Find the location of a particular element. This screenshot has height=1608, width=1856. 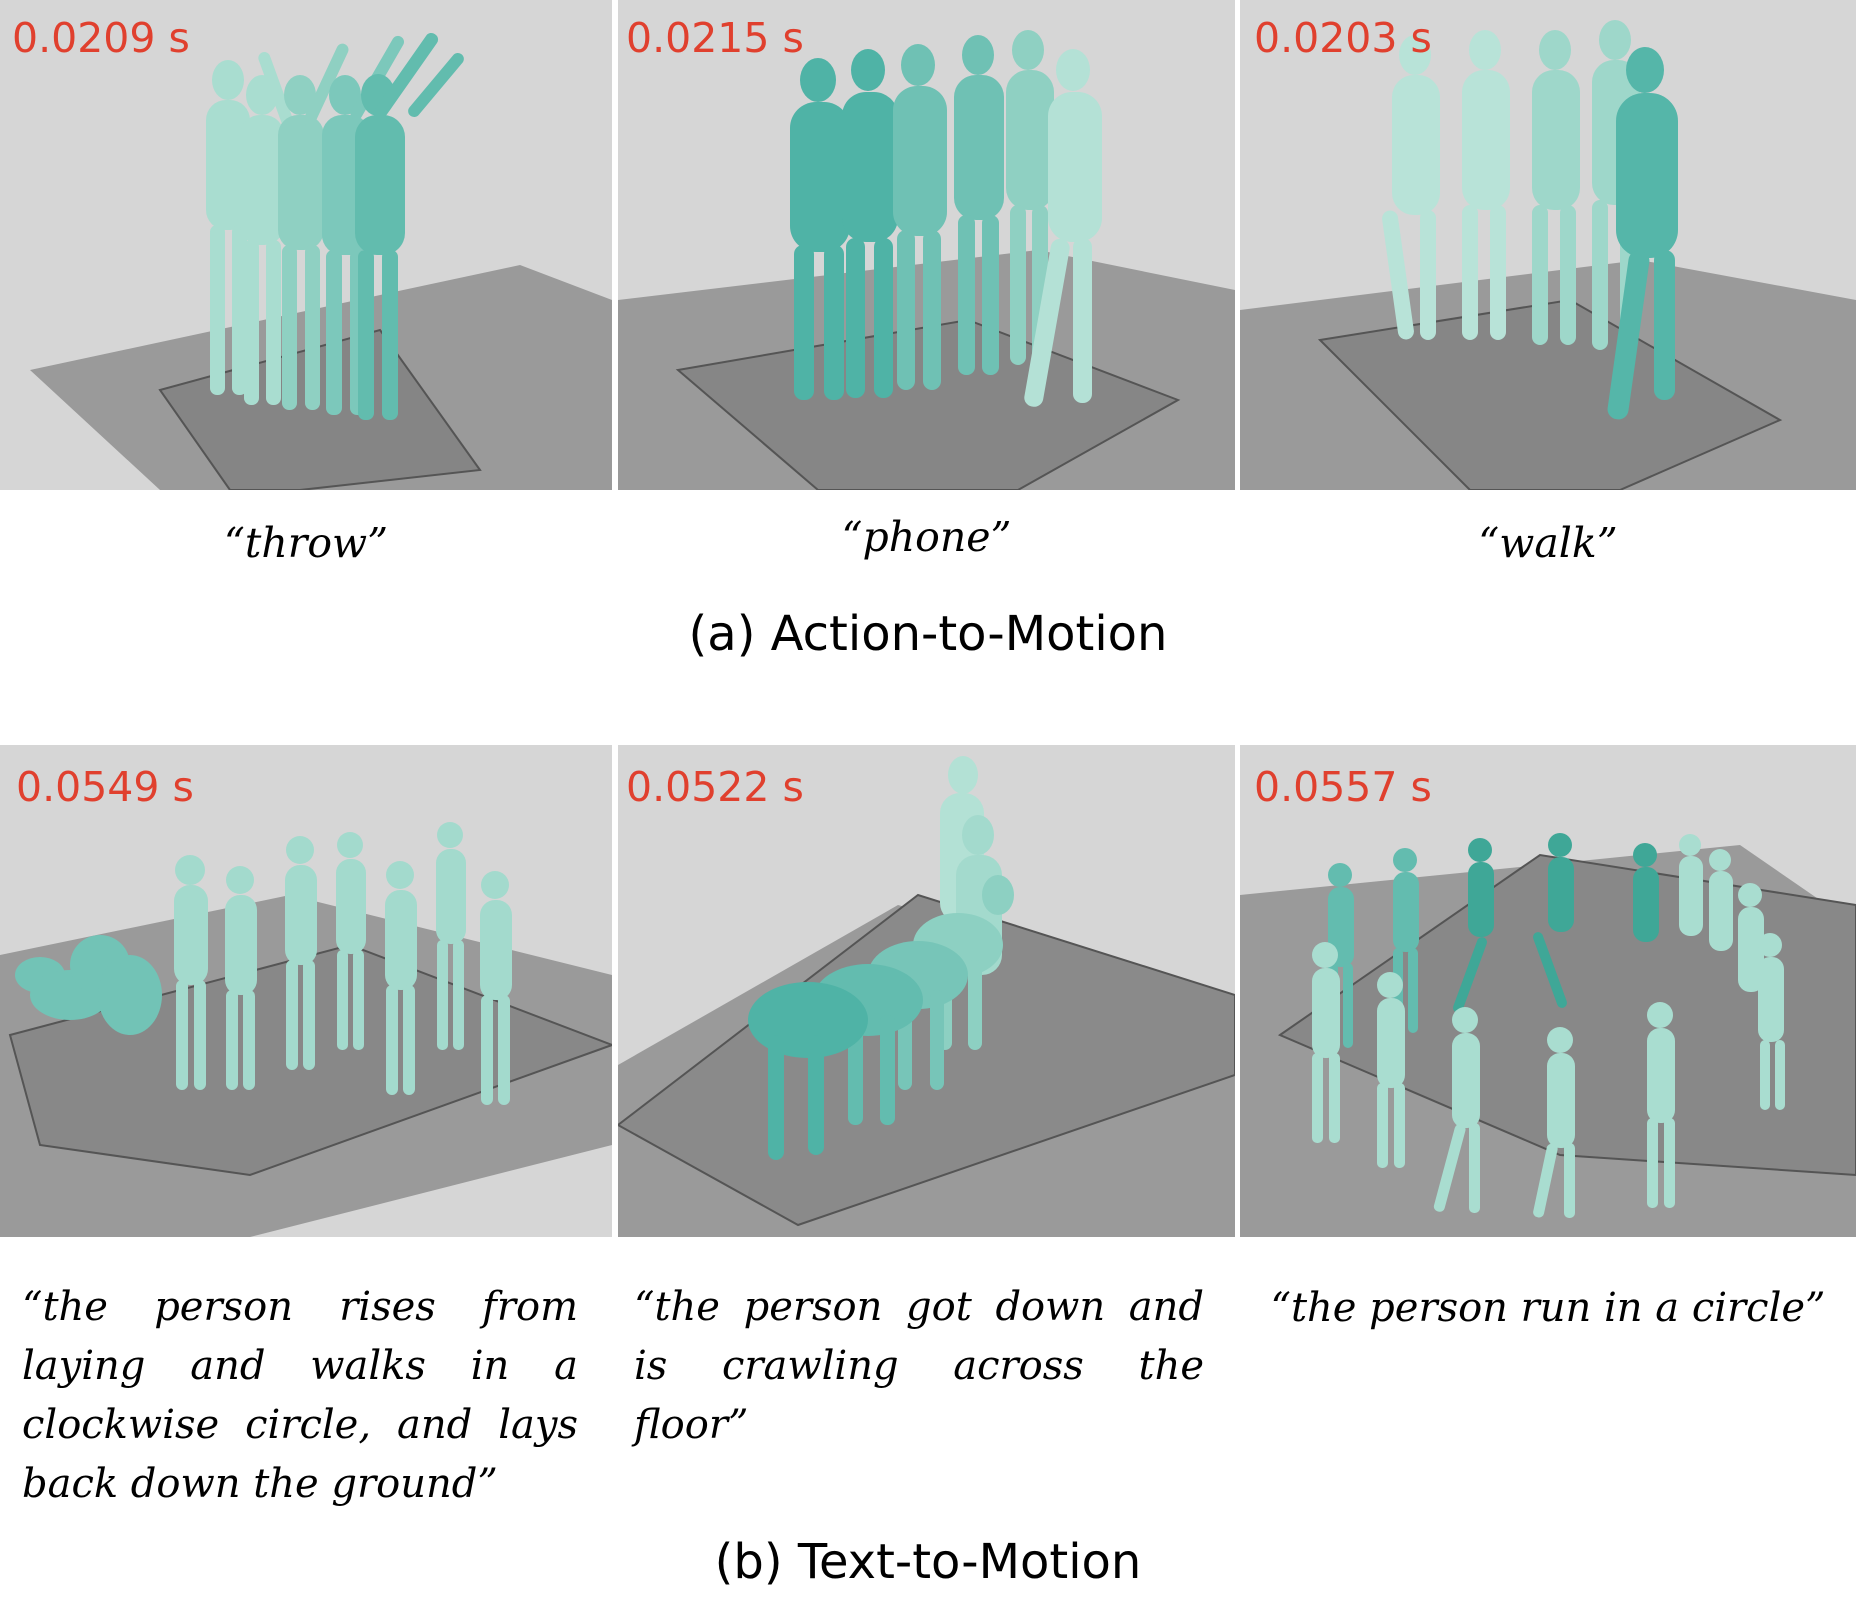

action-caption: “phone” is located at coordinates (926, 537).